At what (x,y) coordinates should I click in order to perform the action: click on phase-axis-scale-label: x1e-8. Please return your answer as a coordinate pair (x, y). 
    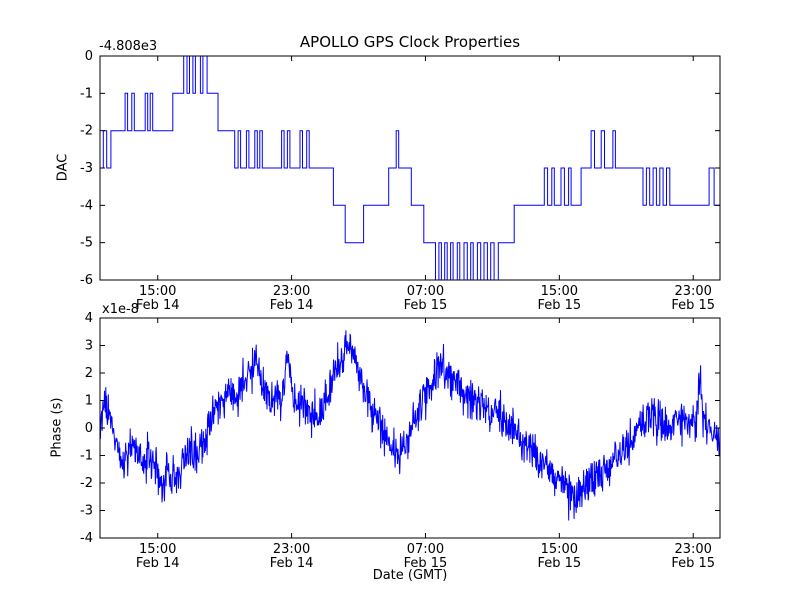
    Looking at the image, I should click on (120, 309).